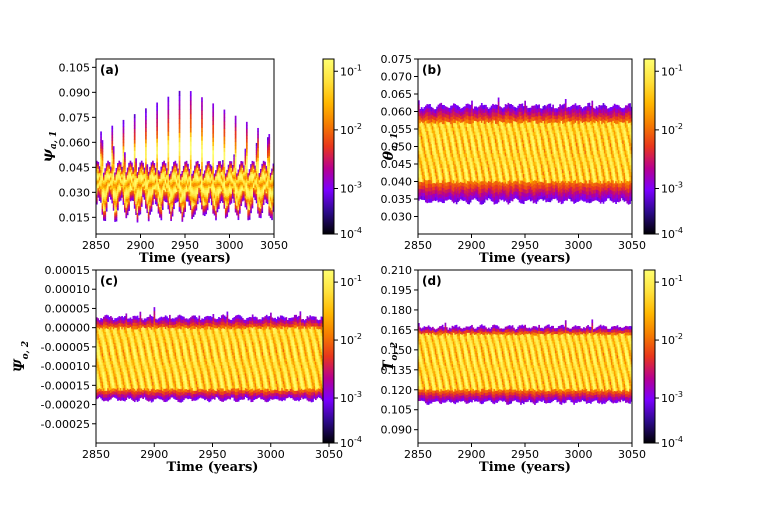 This screenshot has height=509, width=763. Describe the element at coordinates (397, 290) in the screenshot. I see `y-tick-label: 0.195` at that location.